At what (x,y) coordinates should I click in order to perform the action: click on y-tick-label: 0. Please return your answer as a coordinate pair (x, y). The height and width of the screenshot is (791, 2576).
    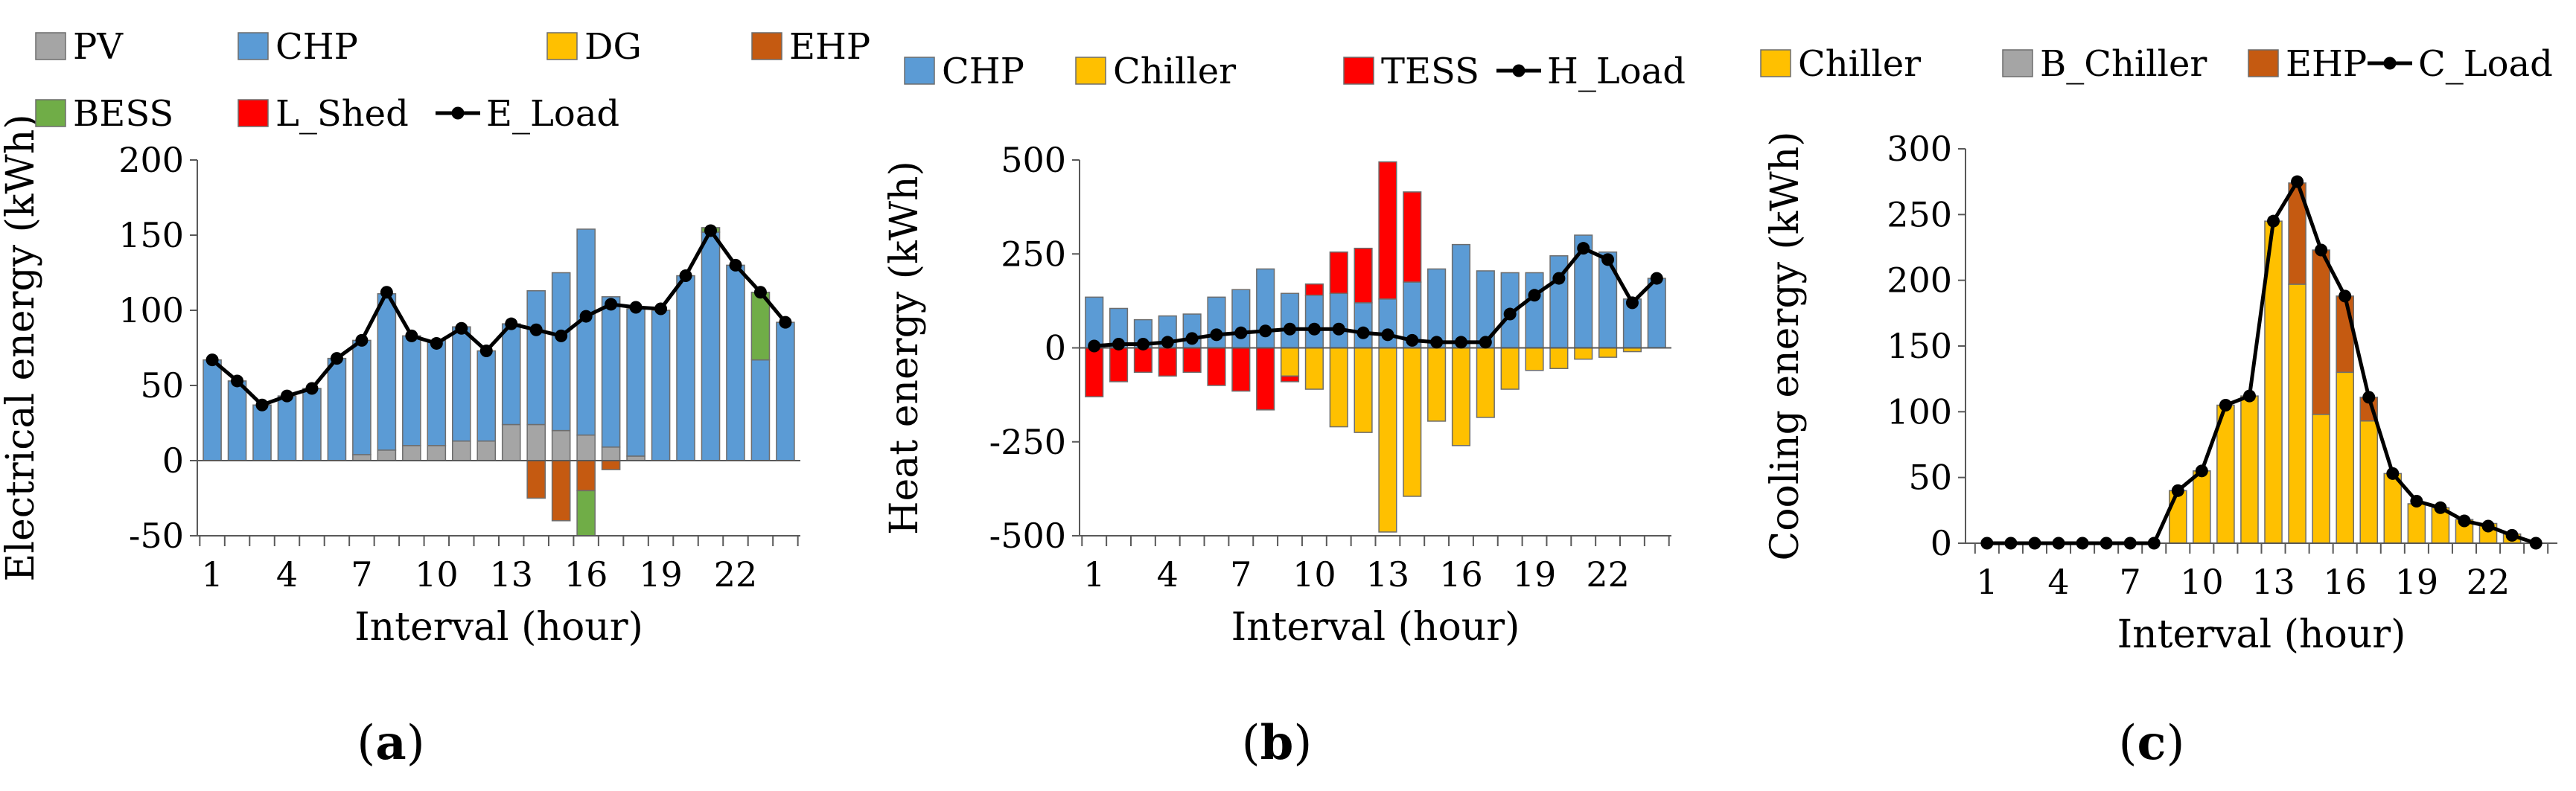
    Looking at the image, I should click on (1055, 348).